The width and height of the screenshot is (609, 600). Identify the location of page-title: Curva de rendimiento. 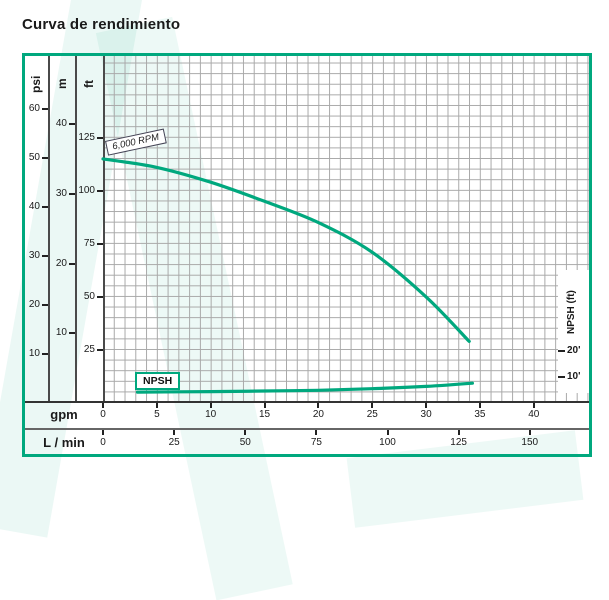
(101, 24).